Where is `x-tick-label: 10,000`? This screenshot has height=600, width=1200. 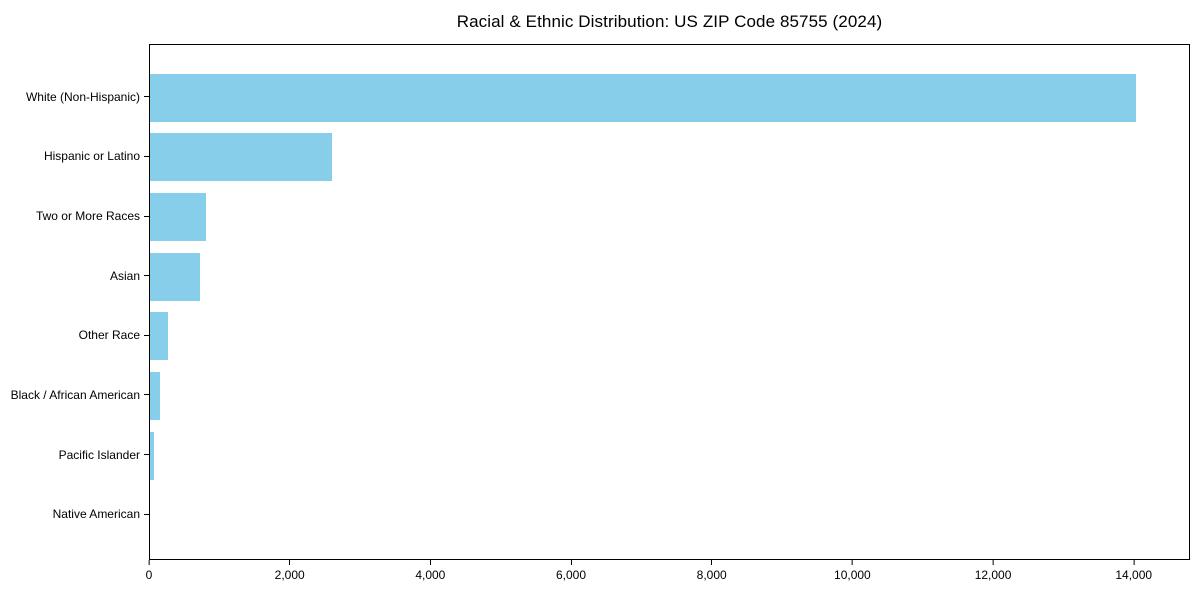 x-tick-label: 10,000 is located at coordinates (852, 575).